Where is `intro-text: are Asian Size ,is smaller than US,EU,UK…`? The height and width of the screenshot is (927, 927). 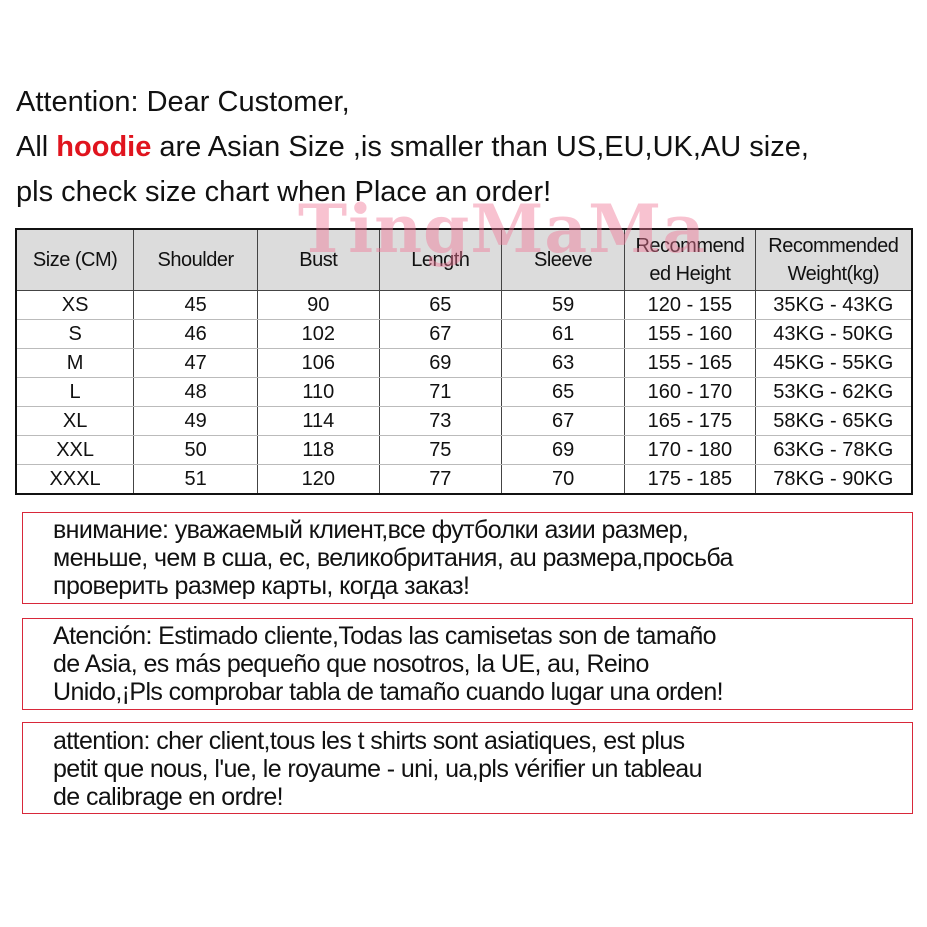
intro-text: are Asian Size ,is smaller than US,EU,UK… is located at coordinates (480, 147).